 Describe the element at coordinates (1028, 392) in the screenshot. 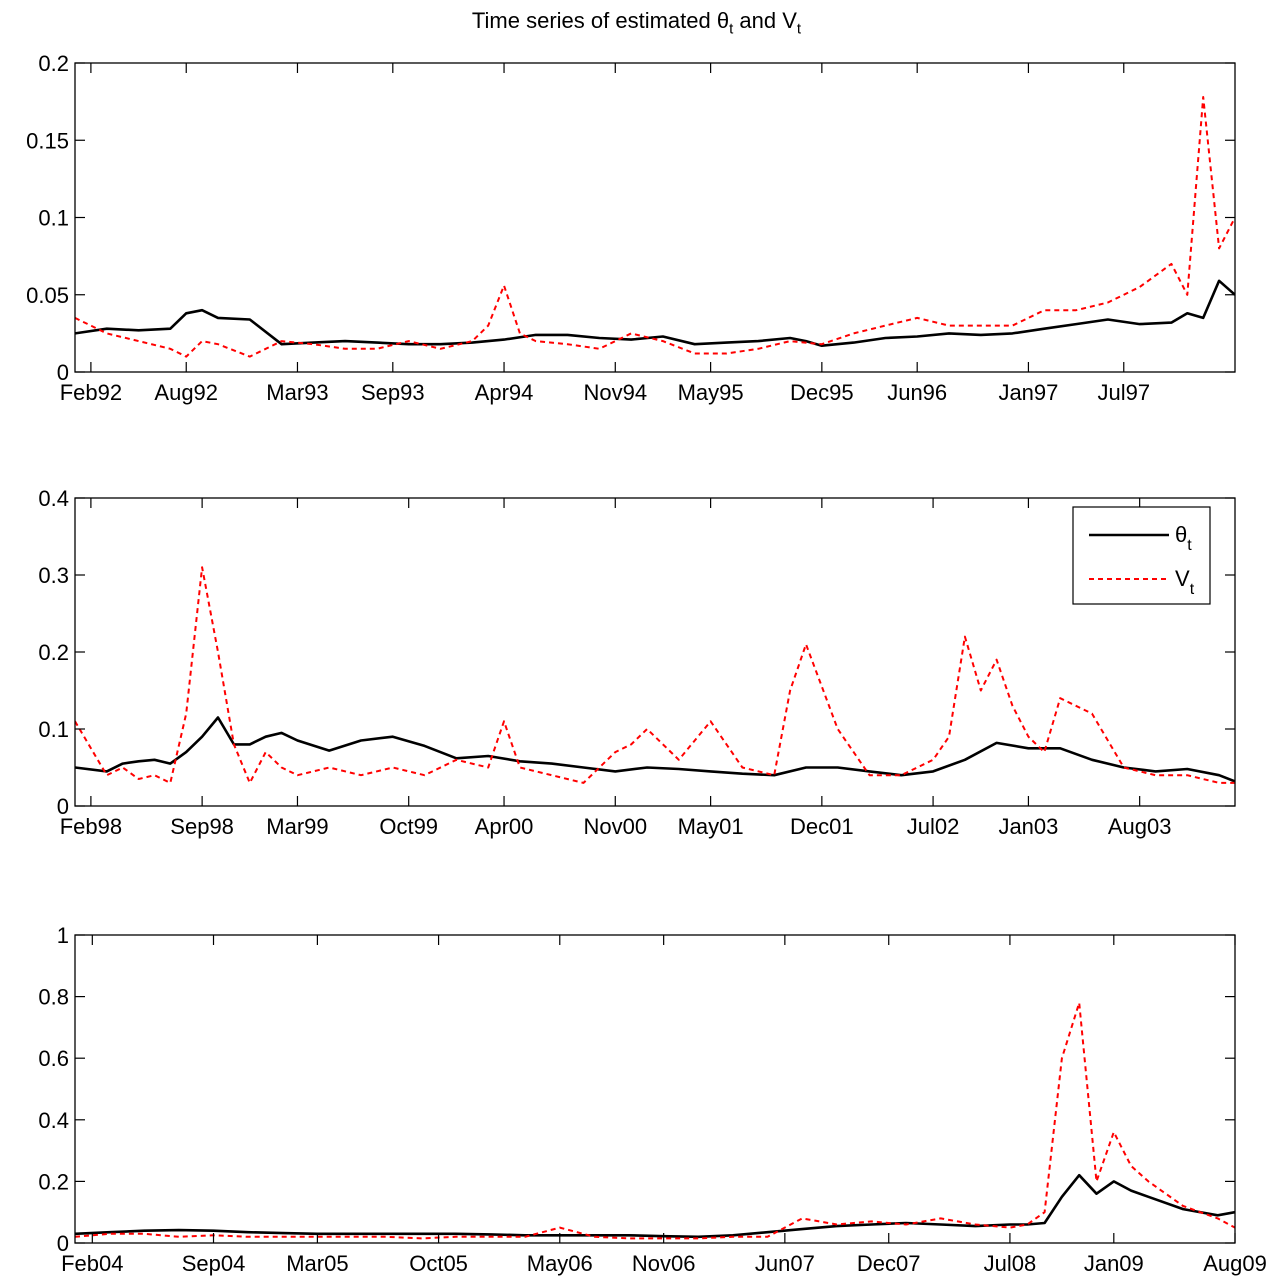

I see `x-tick-label: Jan97` at that location.